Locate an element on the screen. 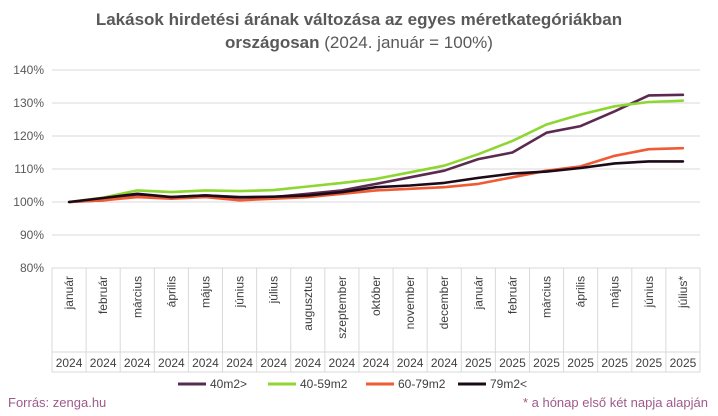 Image resolution: width=718 pixels, height=416 pixels. y-tick-label: 100% is located at coordinates (28, 202).